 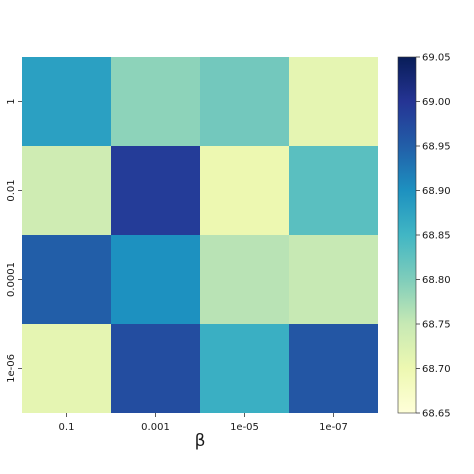 I want to click on x-axis-label: β, so click(x=200, y=441).